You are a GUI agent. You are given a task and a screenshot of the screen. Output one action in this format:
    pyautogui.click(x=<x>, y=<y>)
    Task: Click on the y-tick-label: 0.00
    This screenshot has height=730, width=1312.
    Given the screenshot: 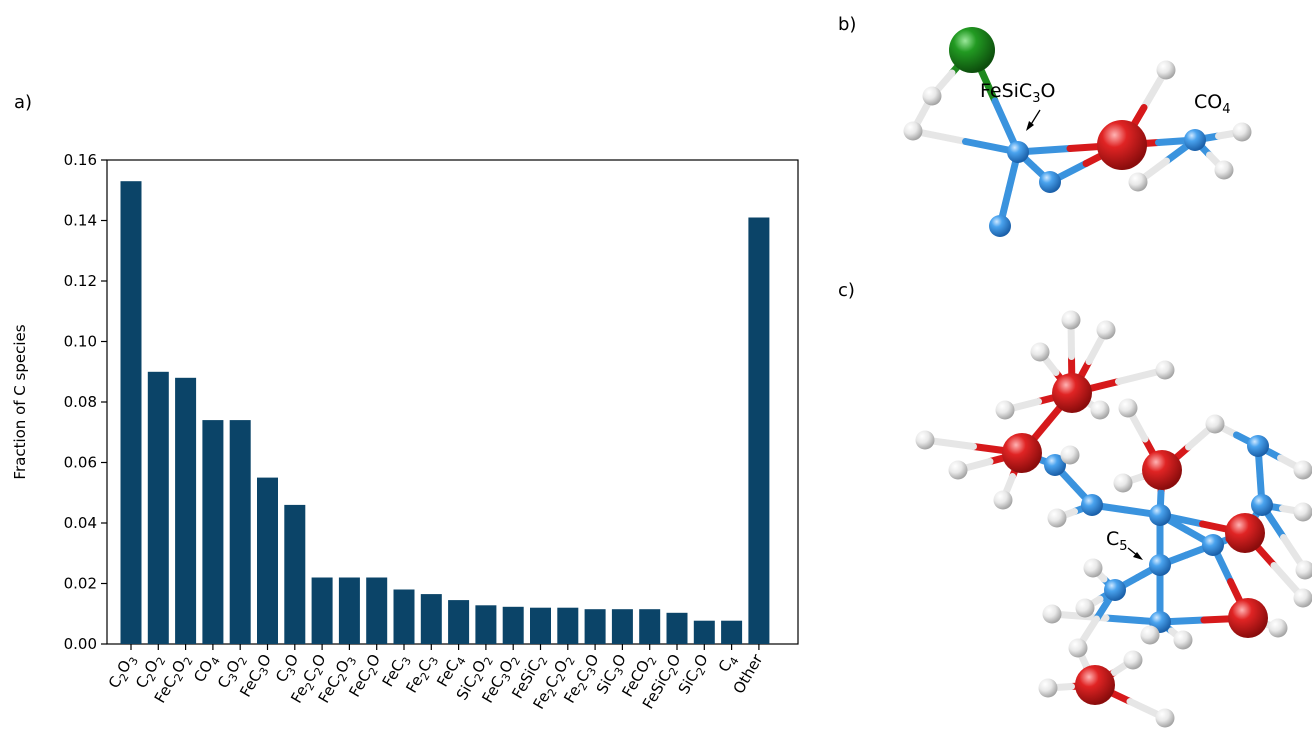 What is the action you would take?
    pyautogui.click(x=80, y=644)
    